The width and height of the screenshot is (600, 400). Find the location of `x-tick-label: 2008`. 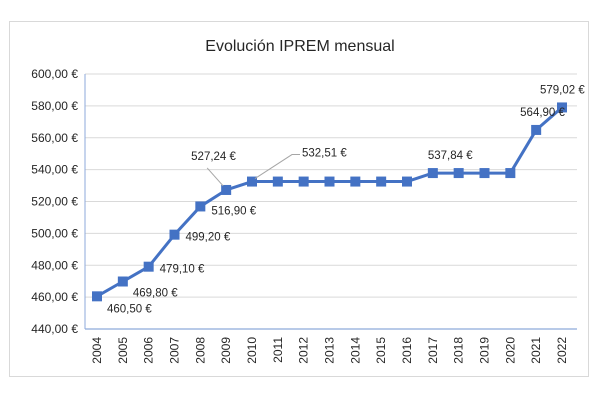

x-tick-label: 2008 is located at coordinates (200, 350).